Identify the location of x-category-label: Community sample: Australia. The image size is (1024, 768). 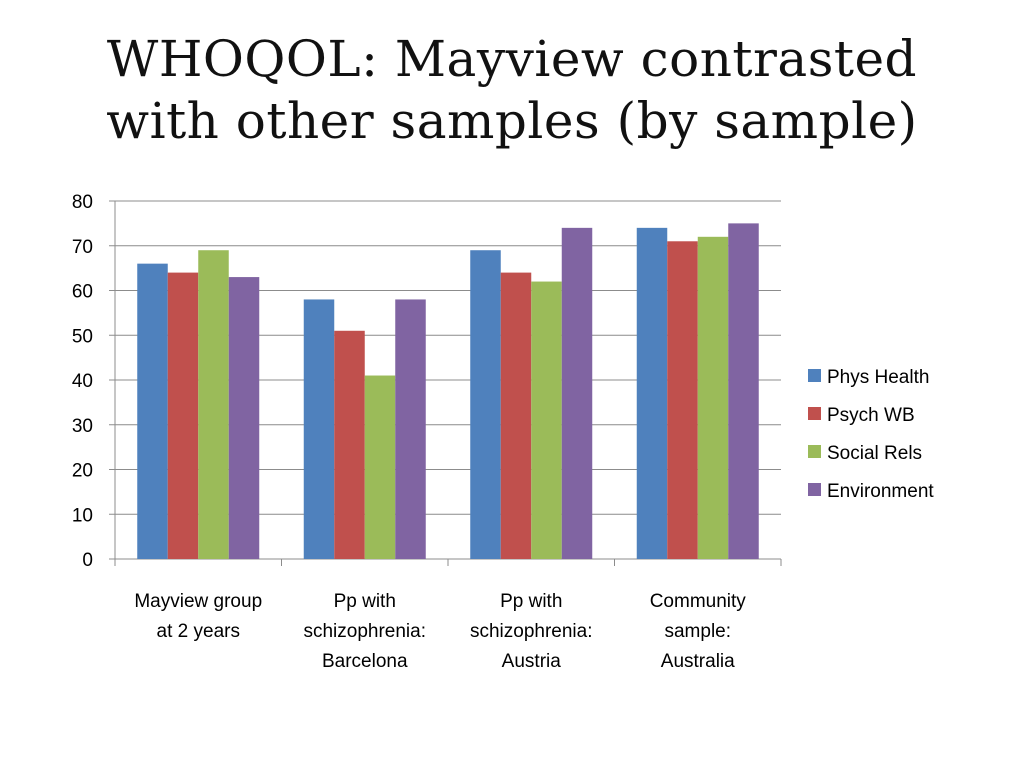
(698, 631).